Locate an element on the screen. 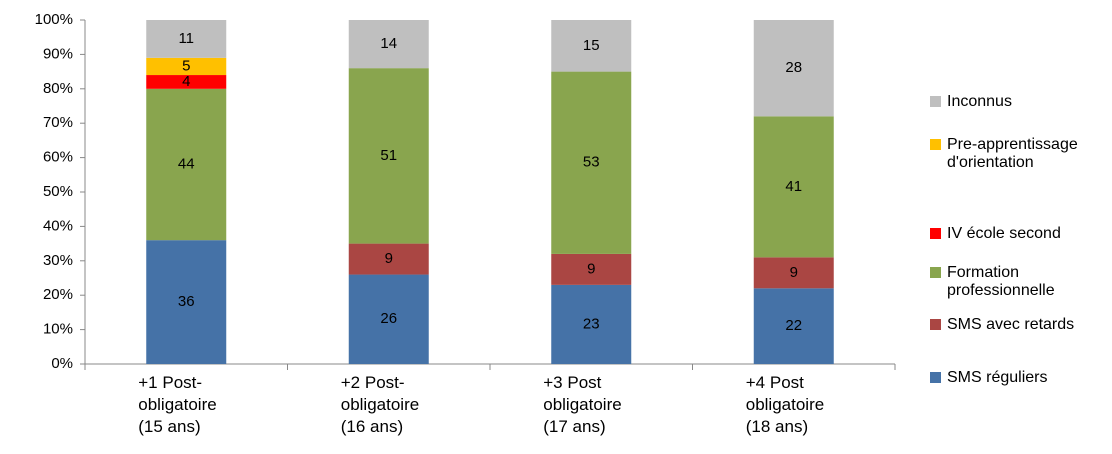 This screenshot has width=1112, height=454. data-label: 28 is located at coordinates (793, 67).